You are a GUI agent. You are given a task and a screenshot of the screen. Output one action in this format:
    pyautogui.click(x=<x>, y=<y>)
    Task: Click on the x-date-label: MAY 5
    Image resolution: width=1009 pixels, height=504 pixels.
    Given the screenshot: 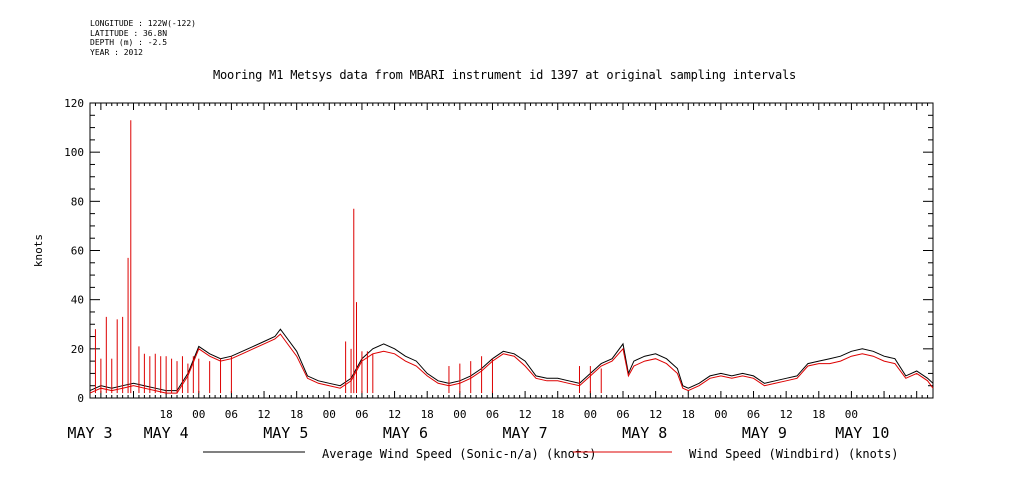 What is the action you would take?
    pyautogui.click(x=285, y=433)
    